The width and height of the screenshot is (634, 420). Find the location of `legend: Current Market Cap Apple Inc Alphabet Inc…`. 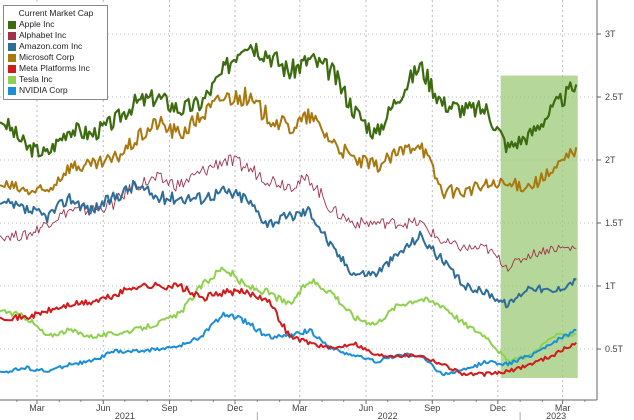

legend: Current Market Cap Apple Inc Alphabet Inc… is located at coordinates (55, 52).